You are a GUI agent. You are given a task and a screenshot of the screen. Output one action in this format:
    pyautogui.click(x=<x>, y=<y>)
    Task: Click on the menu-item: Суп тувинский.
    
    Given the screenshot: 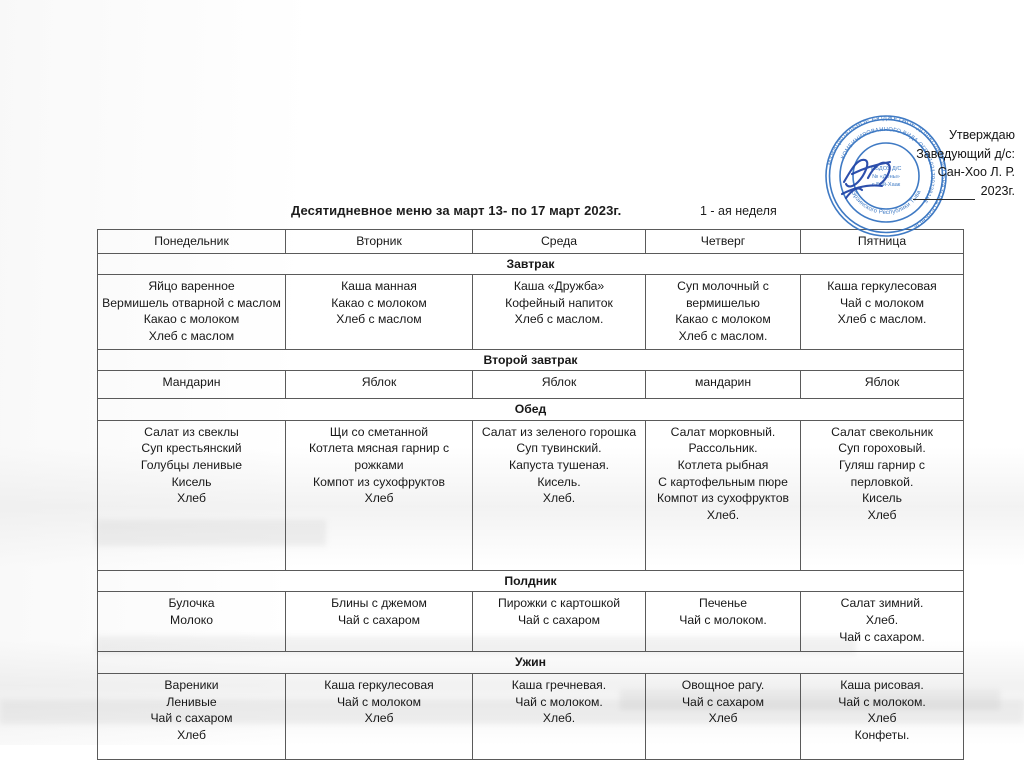 What is the action you would take?
    pyautogui.click(x=559, y=448)
    